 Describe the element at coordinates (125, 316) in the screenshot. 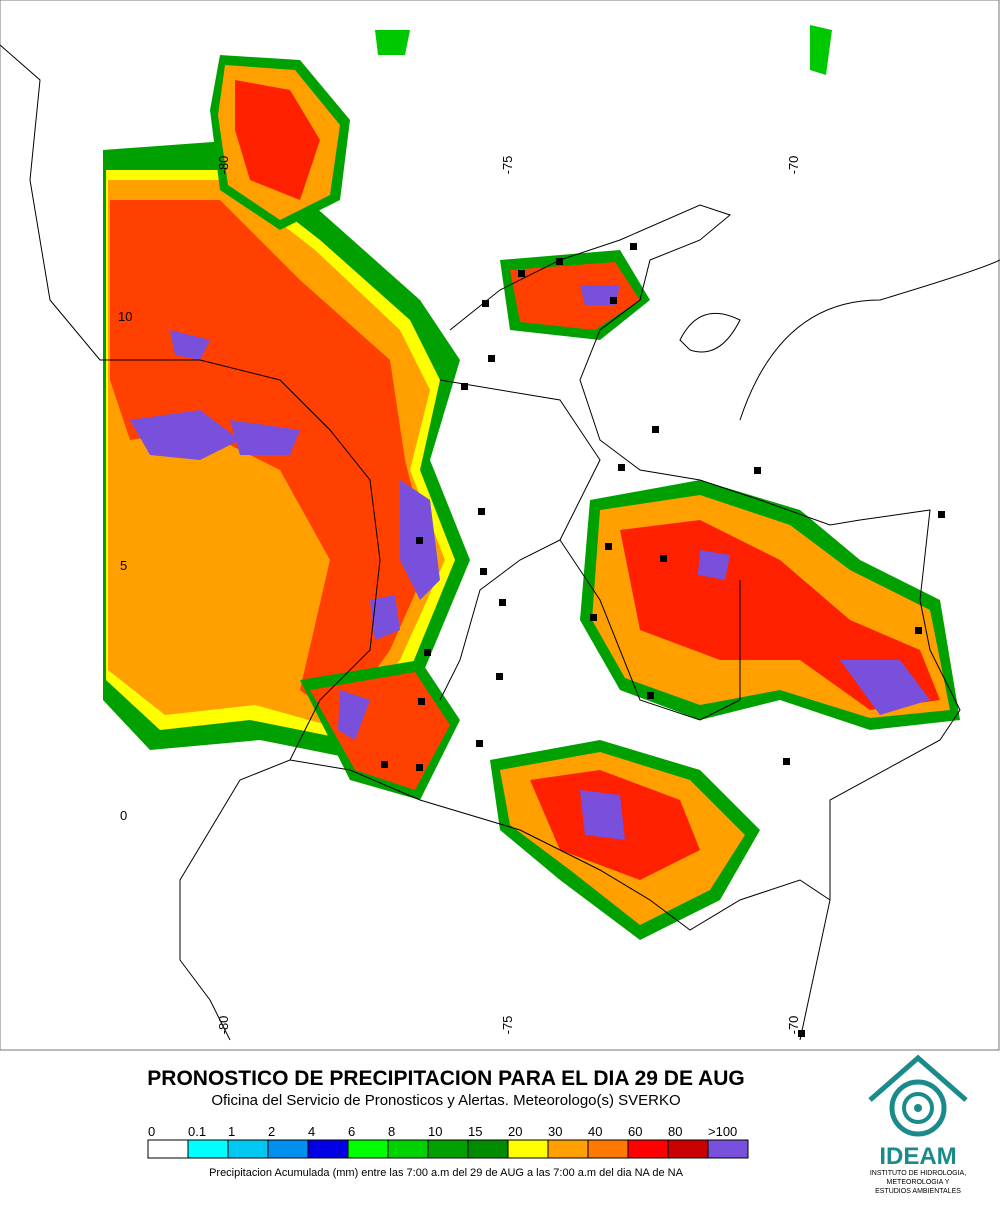

I see `lat-label: 10` at that location.